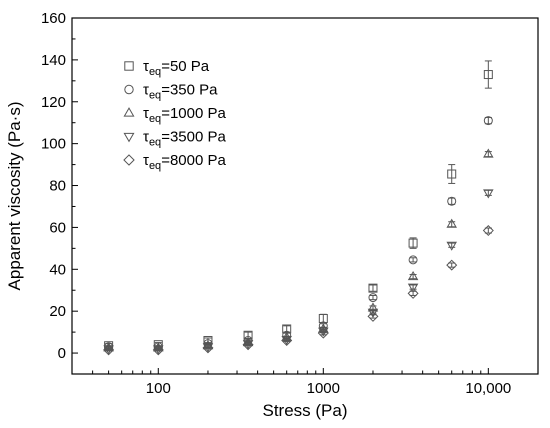  I want to click on y-tick-label: 160, so click(53, 18).